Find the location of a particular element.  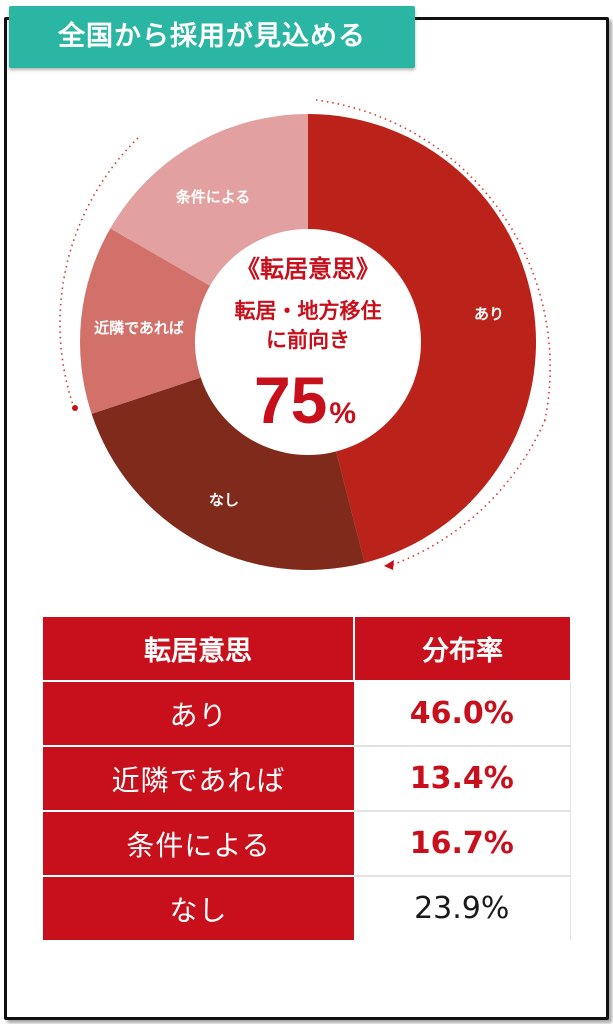

dotted-arc-arrowhead is located at coordinates (389, 565).